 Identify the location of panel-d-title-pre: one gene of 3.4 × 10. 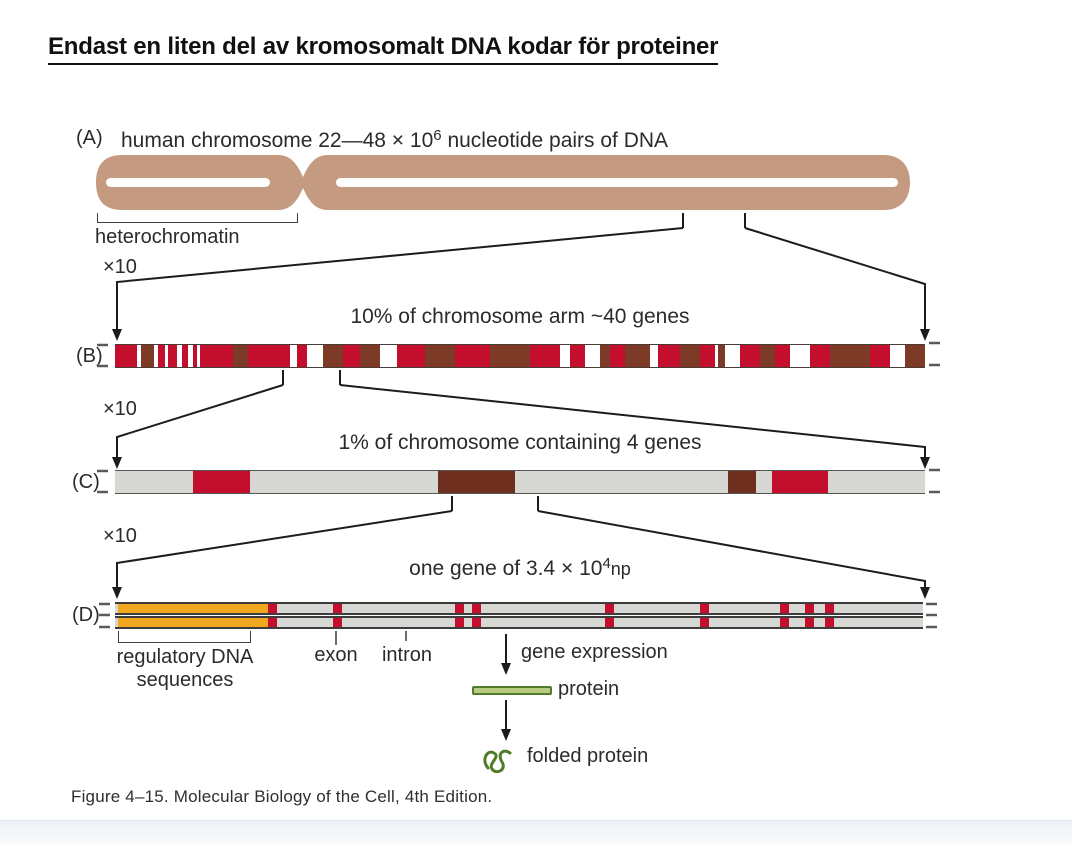
(506, 568).